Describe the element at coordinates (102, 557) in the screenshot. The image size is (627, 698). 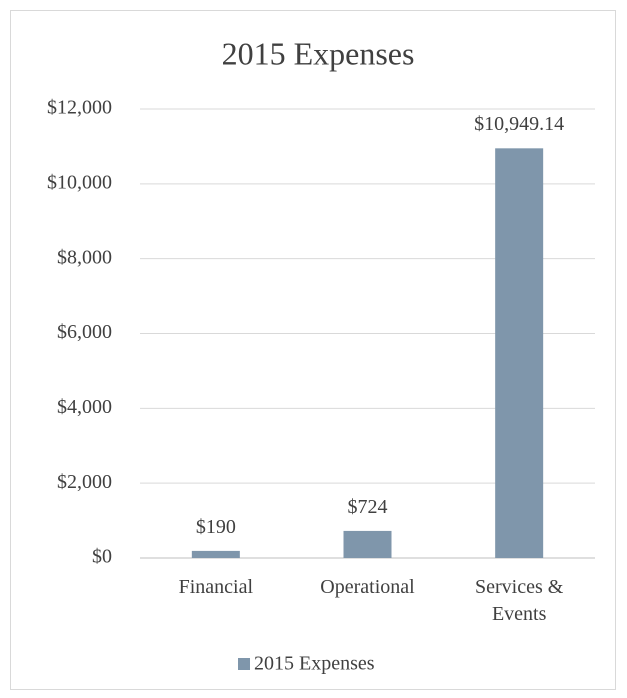
I see `y-tick-label: $0` at that location.